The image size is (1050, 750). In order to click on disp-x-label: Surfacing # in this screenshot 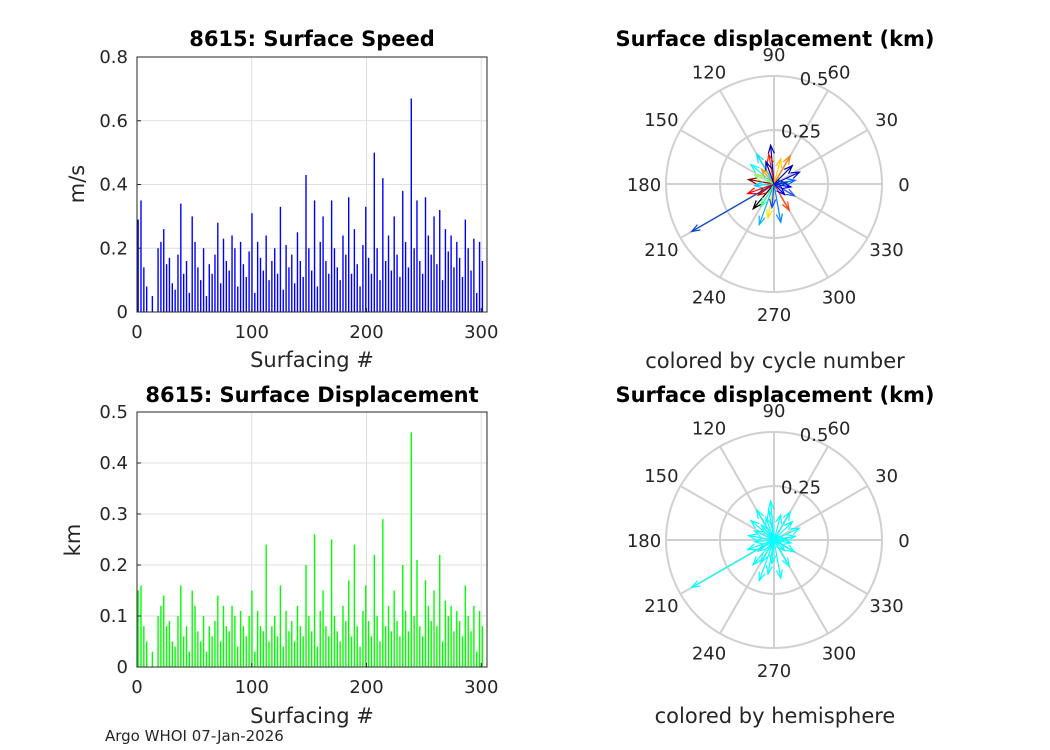, I will do `click(312, 716)`.